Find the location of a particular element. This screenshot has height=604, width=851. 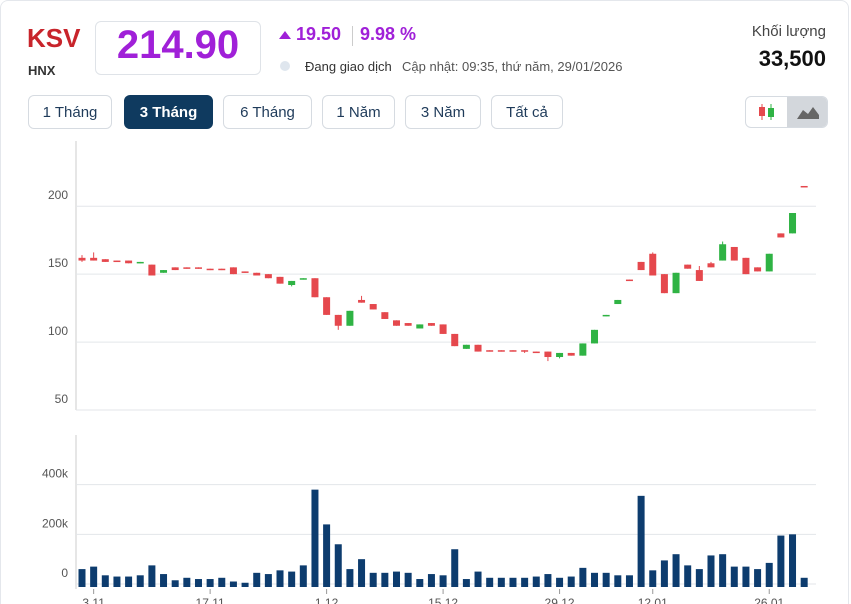

period-tab: 1 Năm is located at coordinates (358, 112).